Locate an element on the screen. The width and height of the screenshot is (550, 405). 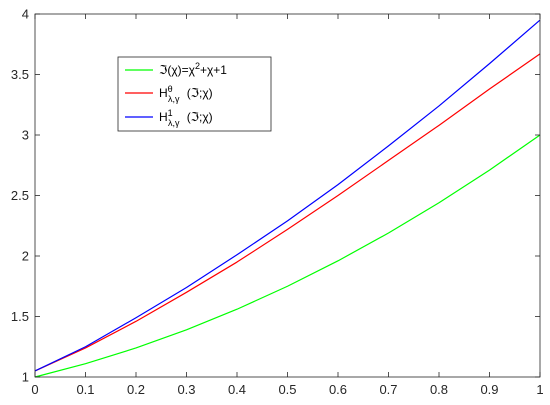
x-tick-label: 0.4 is located at coordinates (237, 389).